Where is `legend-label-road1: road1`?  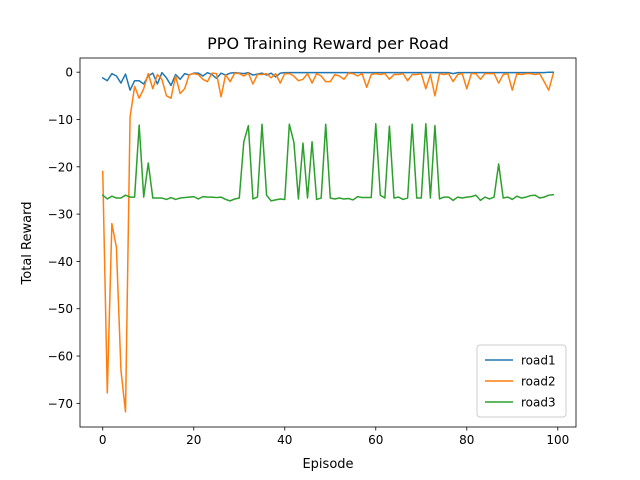
legend-label-road1: road1 is located at coordinates (538, 361).